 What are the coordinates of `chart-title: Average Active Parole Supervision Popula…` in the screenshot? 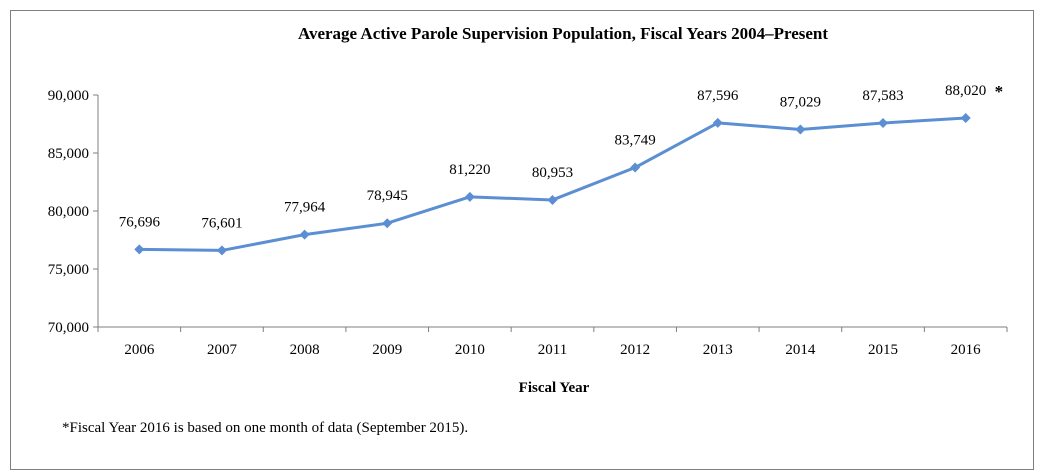 It's located at (563, 33).